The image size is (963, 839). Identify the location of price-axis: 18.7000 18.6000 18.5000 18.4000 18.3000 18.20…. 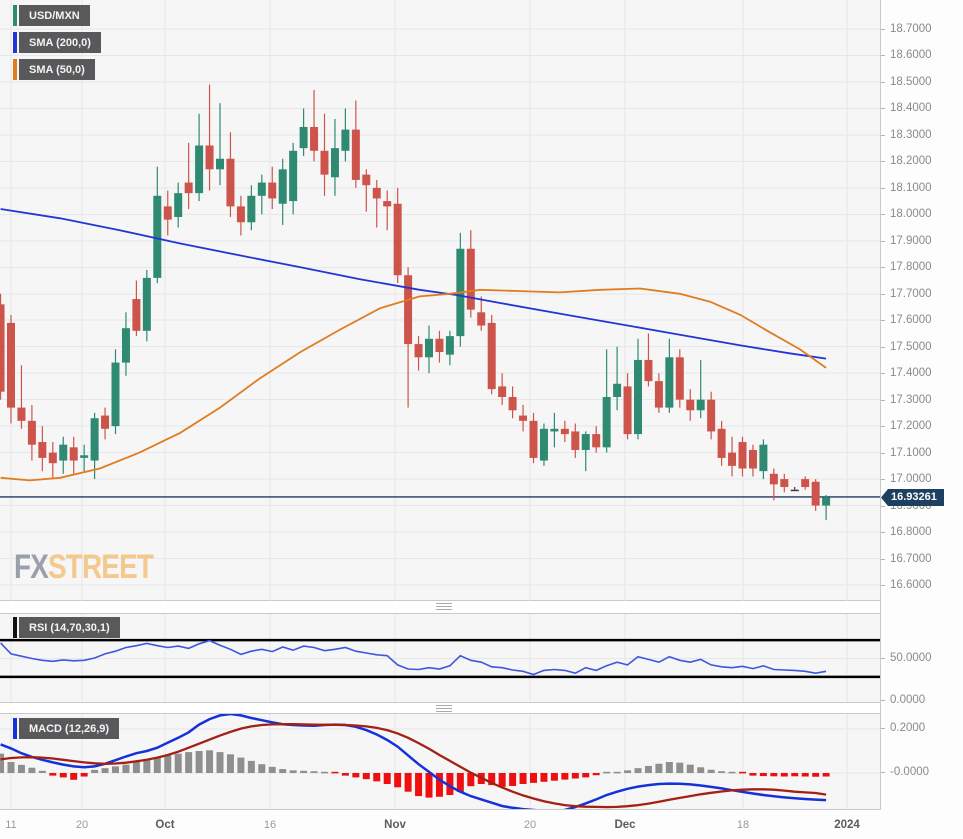
(921, 405).